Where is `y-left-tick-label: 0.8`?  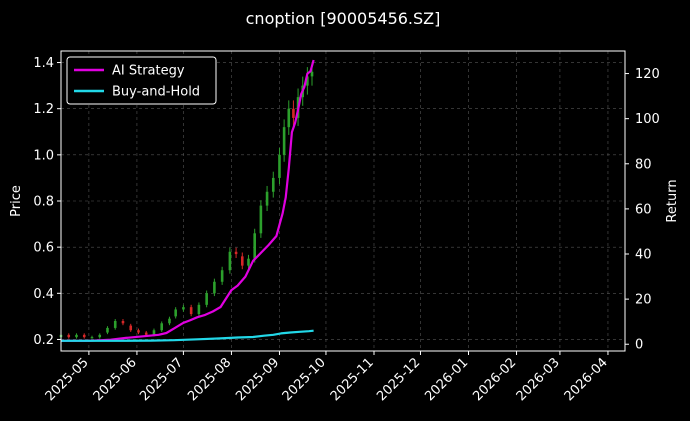 y-left-tick-label: 0.8 is located at coordinates (43, 202).